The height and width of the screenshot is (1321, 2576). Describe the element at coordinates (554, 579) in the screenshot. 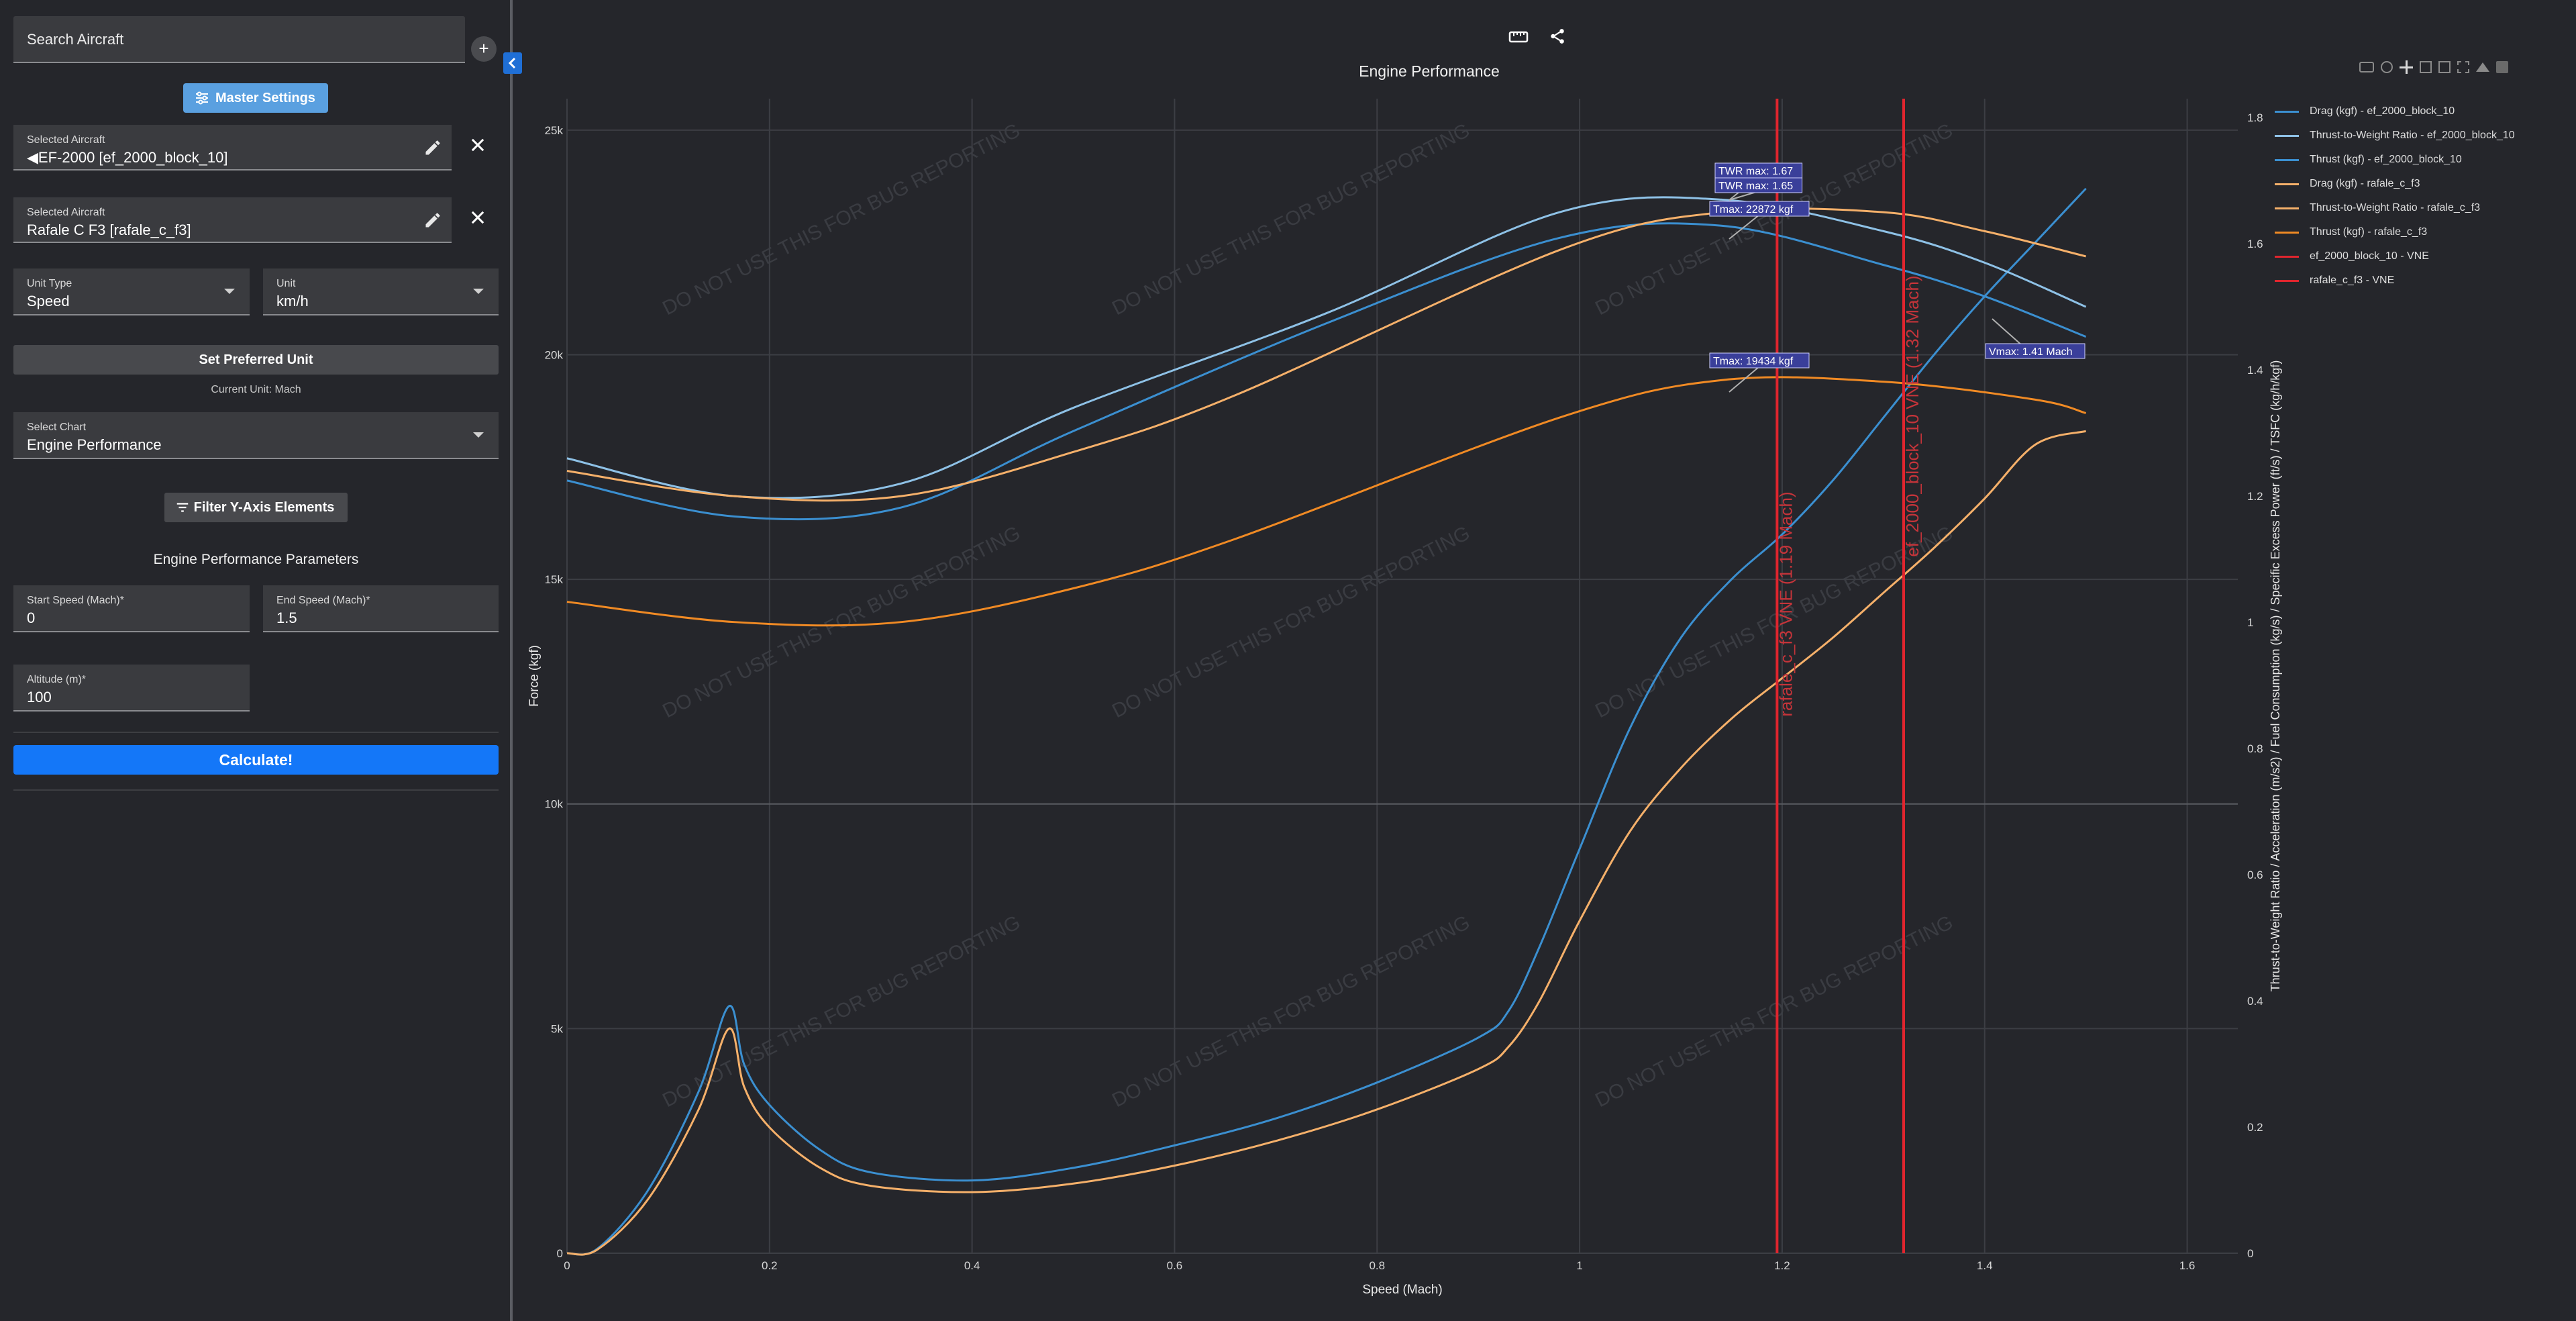

I see `y-tick-label: 15k` at that location.